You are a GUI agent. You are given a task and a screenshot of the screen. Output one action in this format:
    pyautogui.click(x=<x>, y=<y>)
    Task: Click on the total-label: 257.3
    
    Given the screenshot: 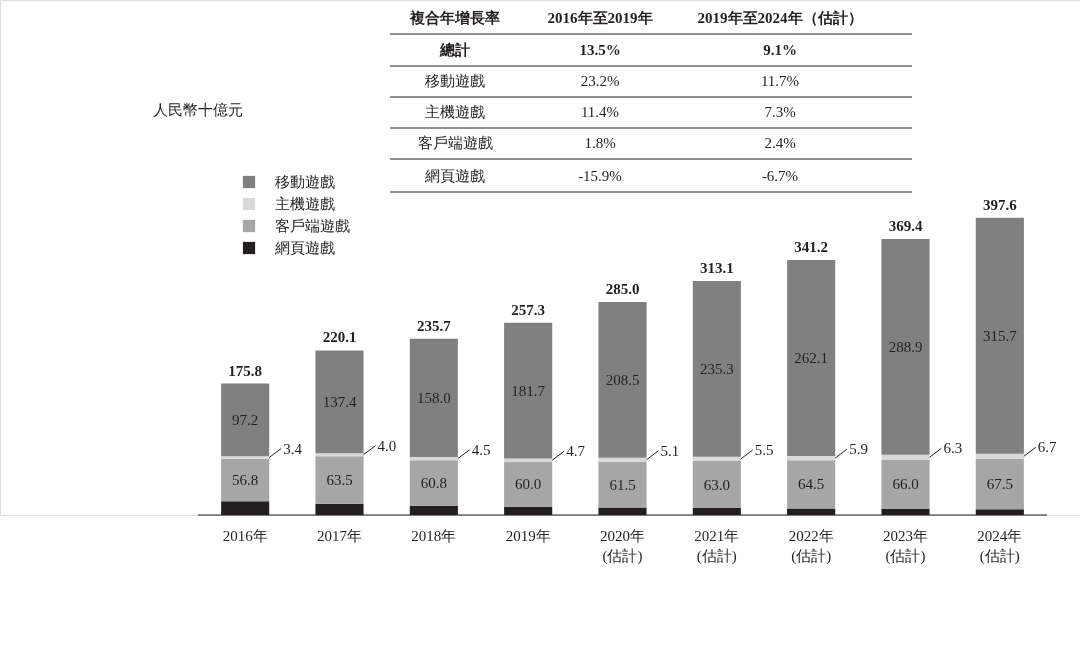 What is the action you would take?
    pyautogui.click(x=528, y=309)
    